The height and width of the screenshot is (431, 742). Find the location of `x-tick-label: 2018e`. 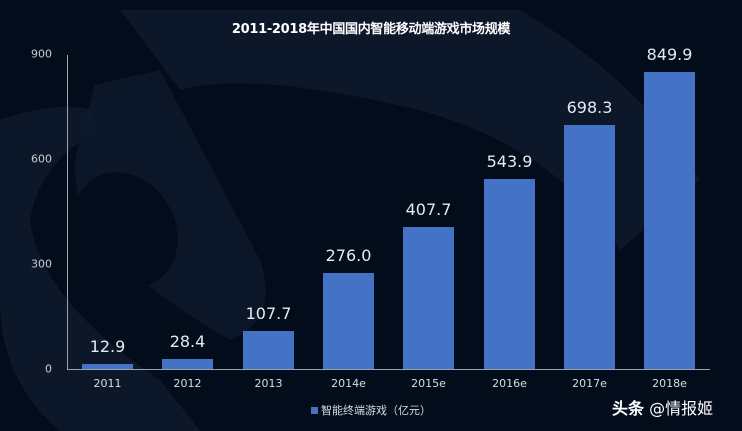

x-tick-label: 2018e is located at coordinates (669, 383).